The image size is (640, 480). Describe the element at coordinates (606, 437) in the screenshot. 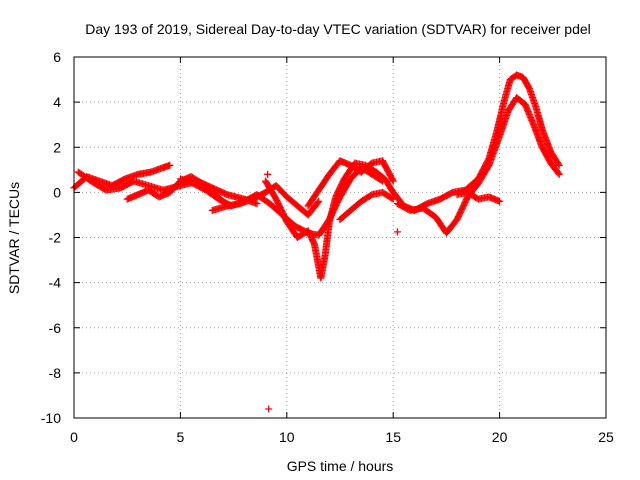

I see `x-tick-label: 25` at that location.